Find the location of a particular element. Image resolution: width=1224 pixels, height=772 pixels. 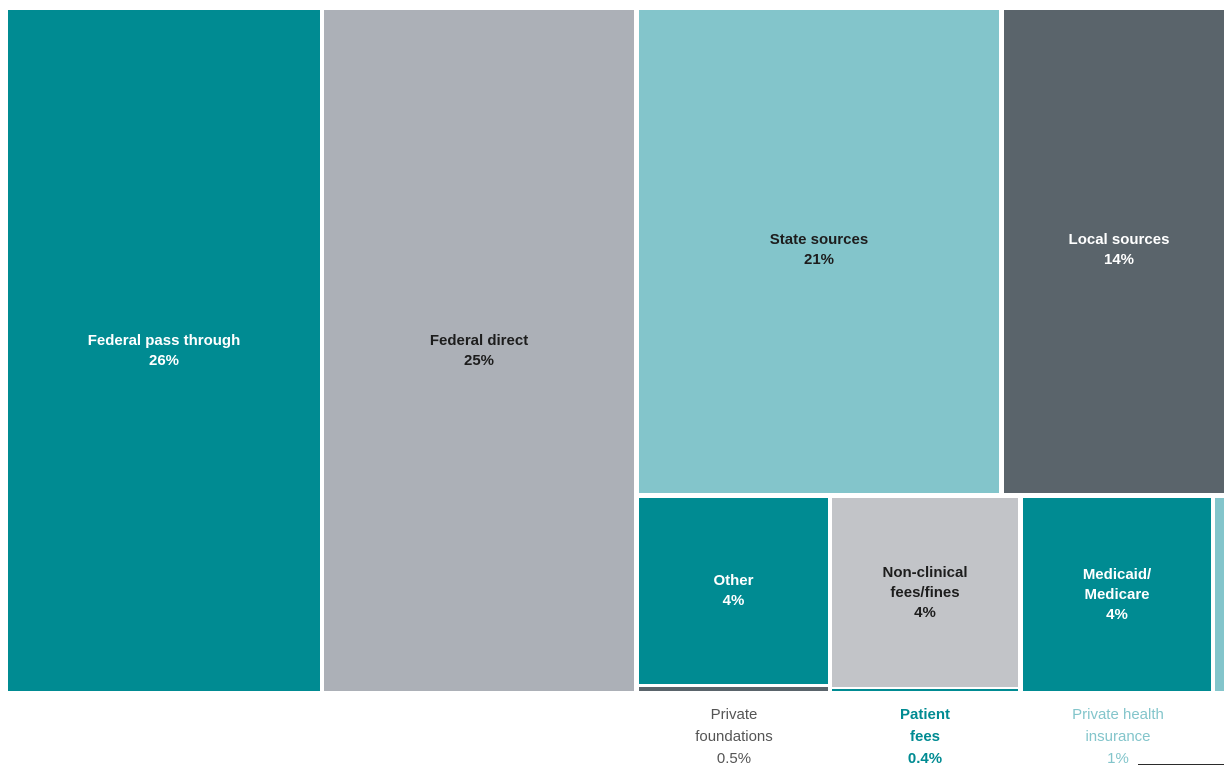

tile-label: State sources is located at coordinates (819, 239).